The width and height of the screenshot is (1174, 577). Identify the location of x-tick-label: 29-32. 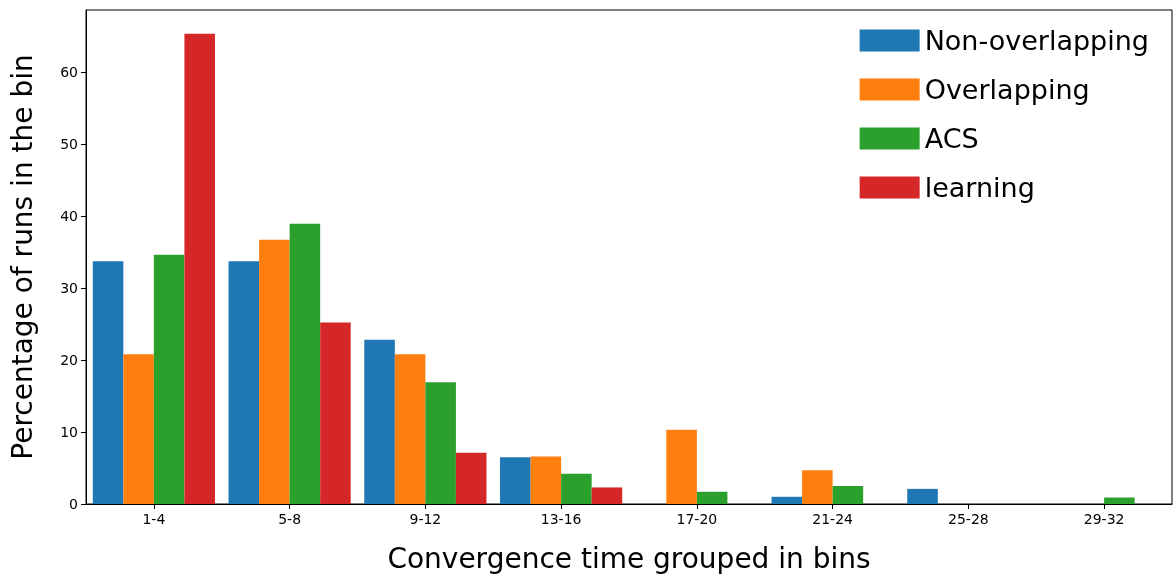
(1104, 519).